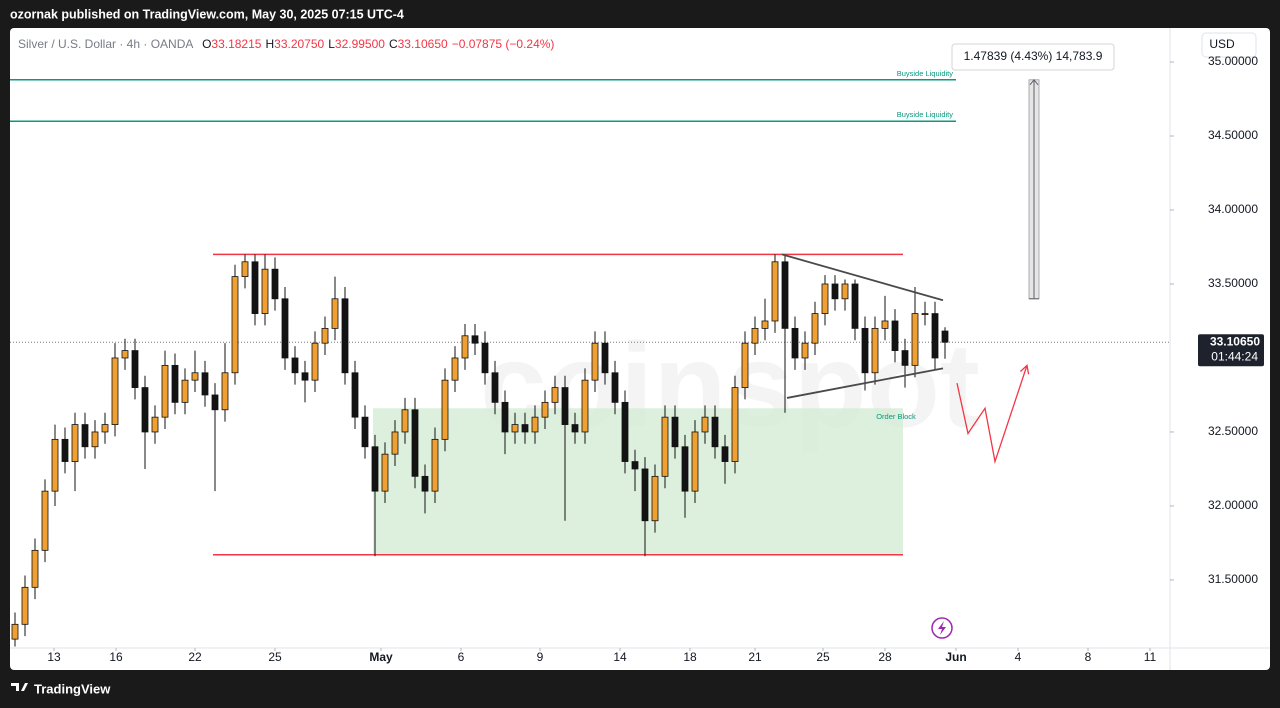 The image size is (1280, 708). Describe the element at coordinates (1150, 657) in the screenshot. I see `x-tick-label: 11` at that location.